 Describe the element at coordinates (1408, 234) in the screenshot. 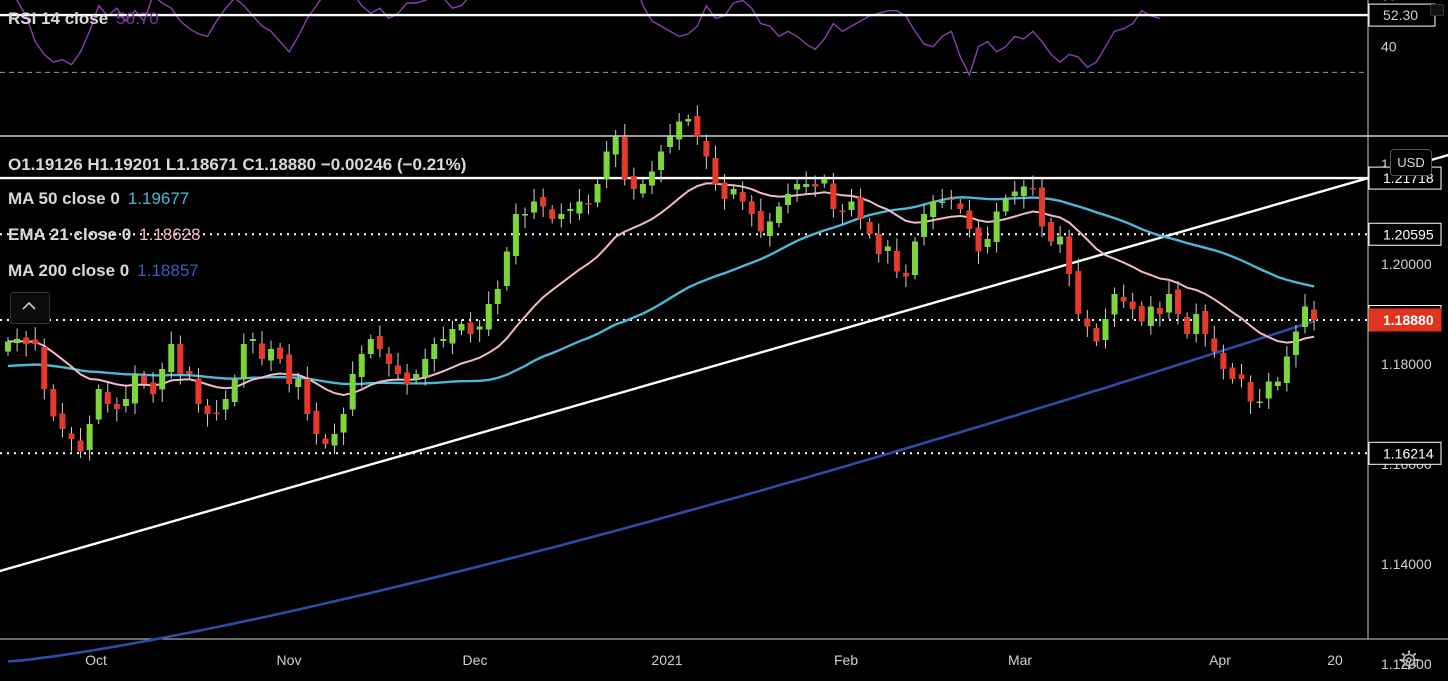

I see `price-tag-label: 1.20595` at that location.